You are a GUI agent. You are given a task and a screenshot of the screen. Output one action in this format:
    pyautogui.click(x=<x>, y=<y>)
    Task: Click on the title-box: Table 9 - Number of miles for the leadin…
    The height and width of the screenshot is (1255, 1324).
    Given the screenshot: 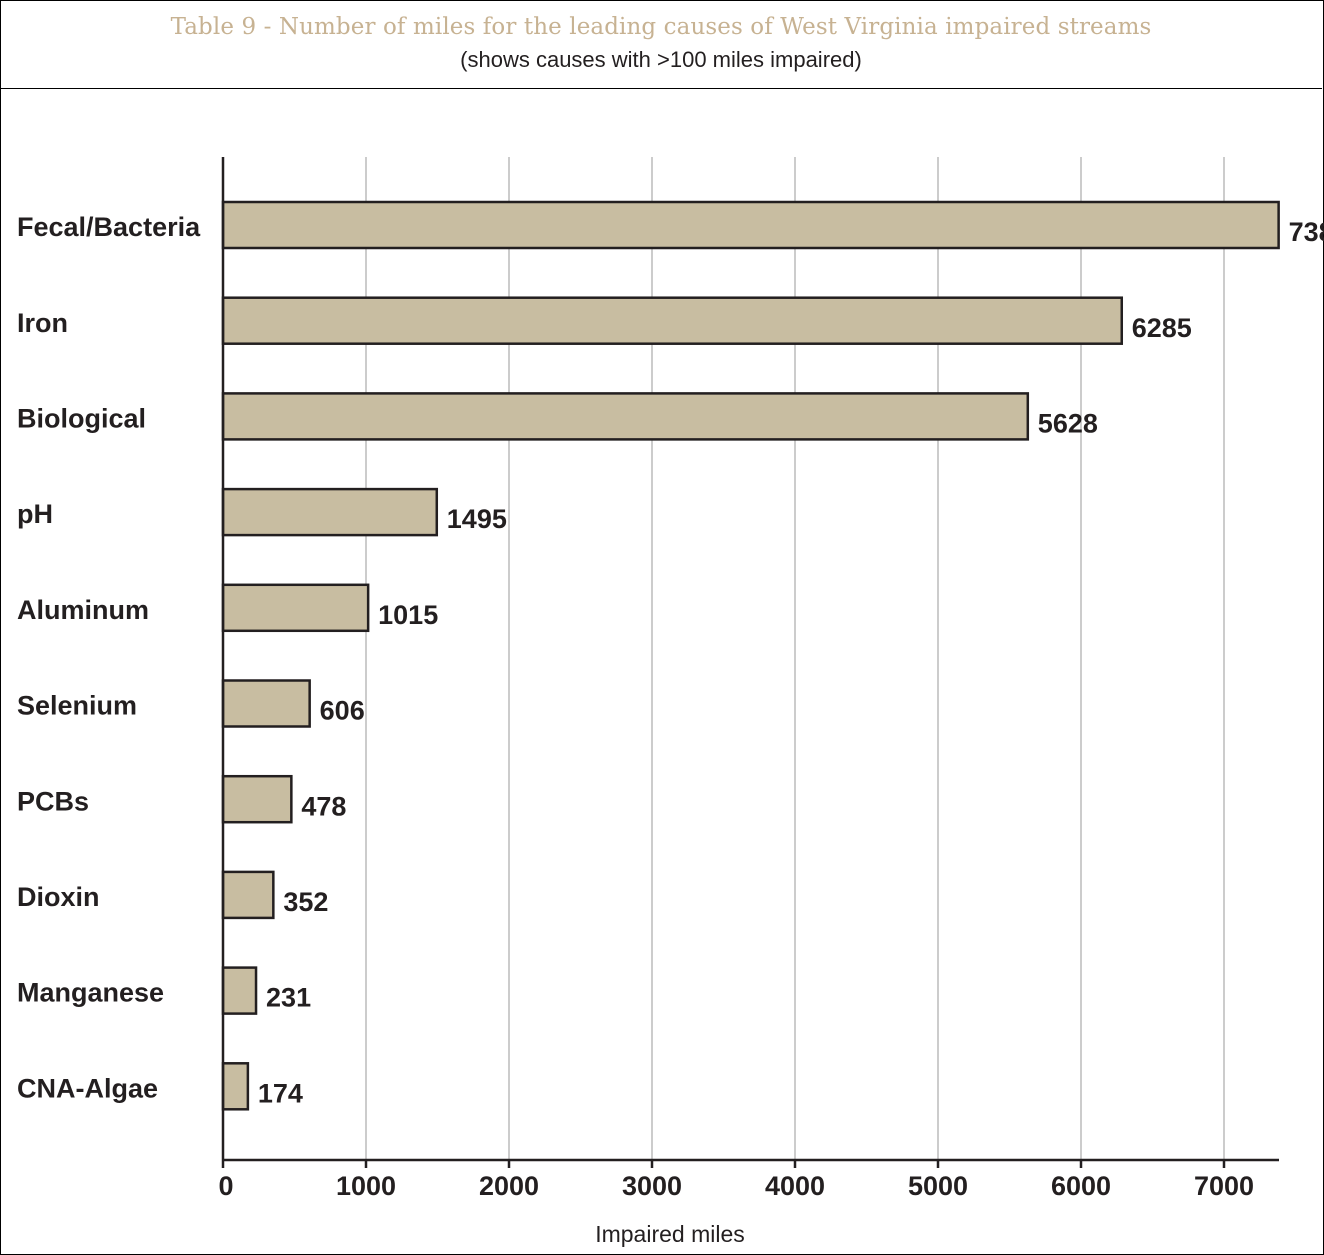 What is the action you would take?
    pyautogui.click(x=661, y=44)
    